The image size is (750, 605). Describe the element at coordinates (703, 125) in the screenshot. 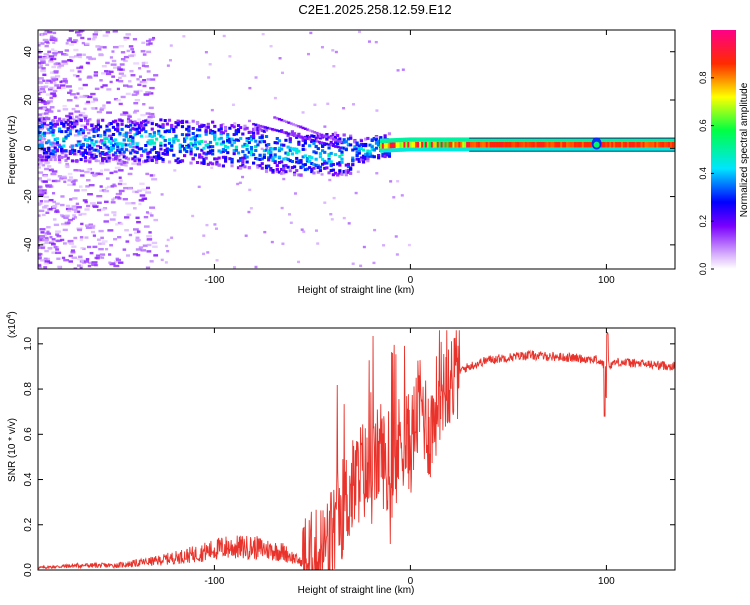

I see `colorbar-tick-label: 0.6` at that location.